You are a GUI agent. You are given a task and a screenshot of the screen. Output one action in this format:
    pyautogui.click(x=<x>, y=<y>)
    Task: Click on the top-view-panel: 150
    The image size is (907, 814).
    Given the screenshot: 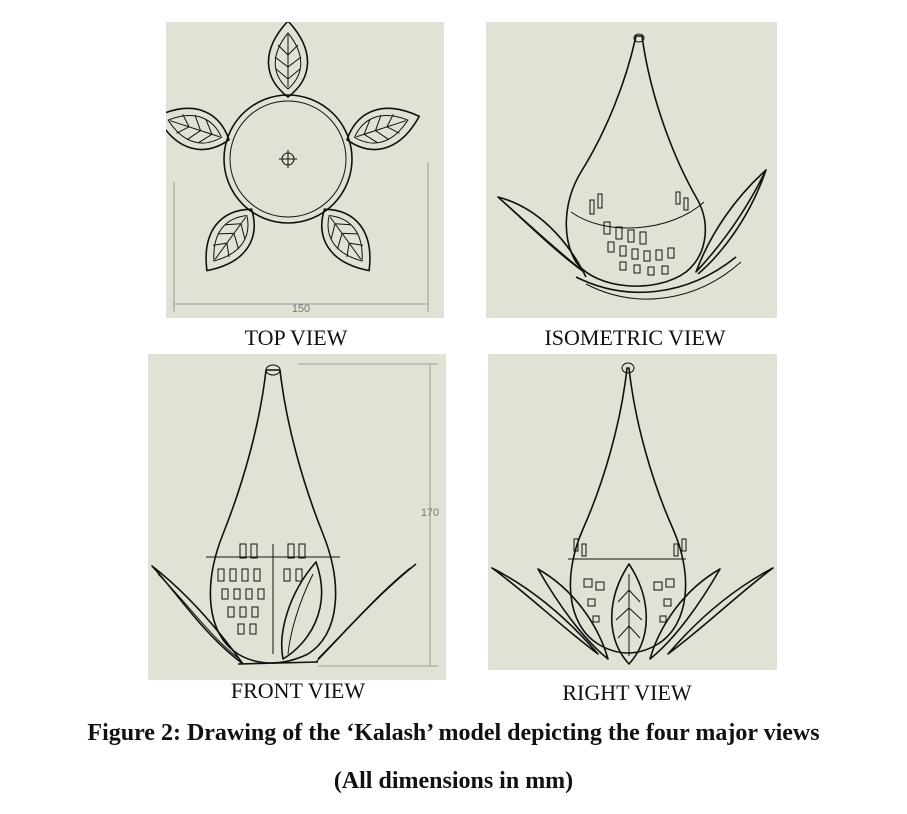 What is the action you would take?
    pyautogui.click(x=305, y=170)
    